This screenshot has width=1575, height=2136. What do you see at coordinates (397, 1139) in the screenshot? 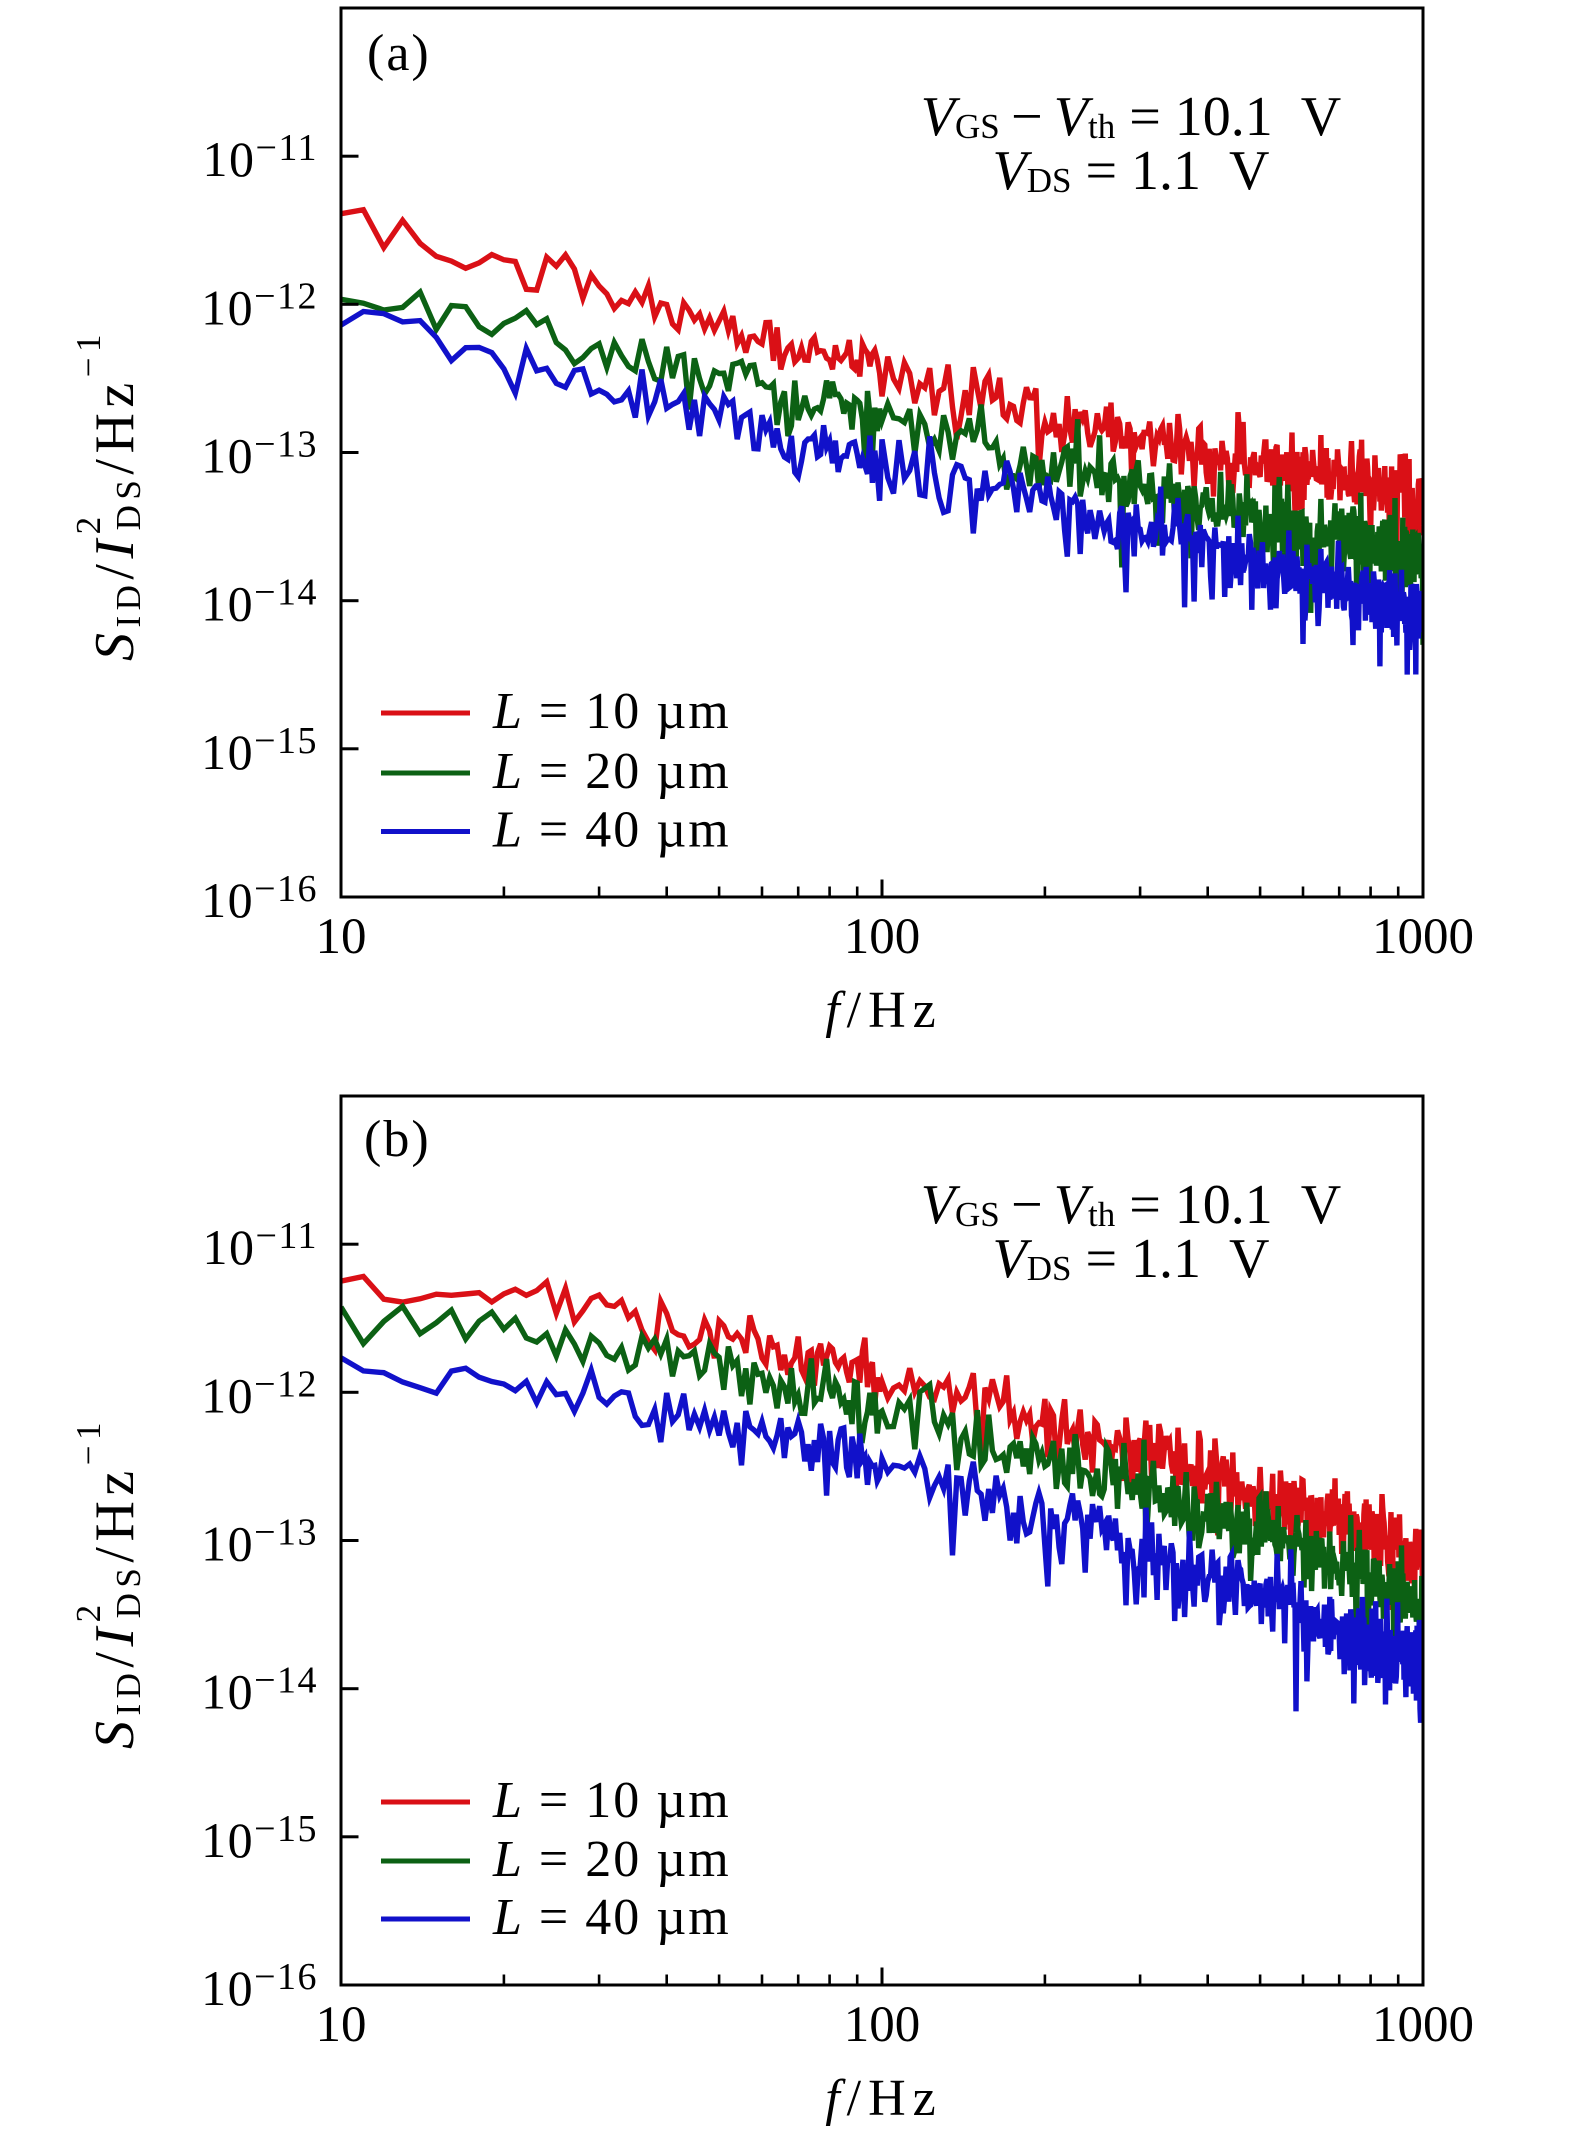
I see `svg-text: (b)` at bounding box center [397, 1139].